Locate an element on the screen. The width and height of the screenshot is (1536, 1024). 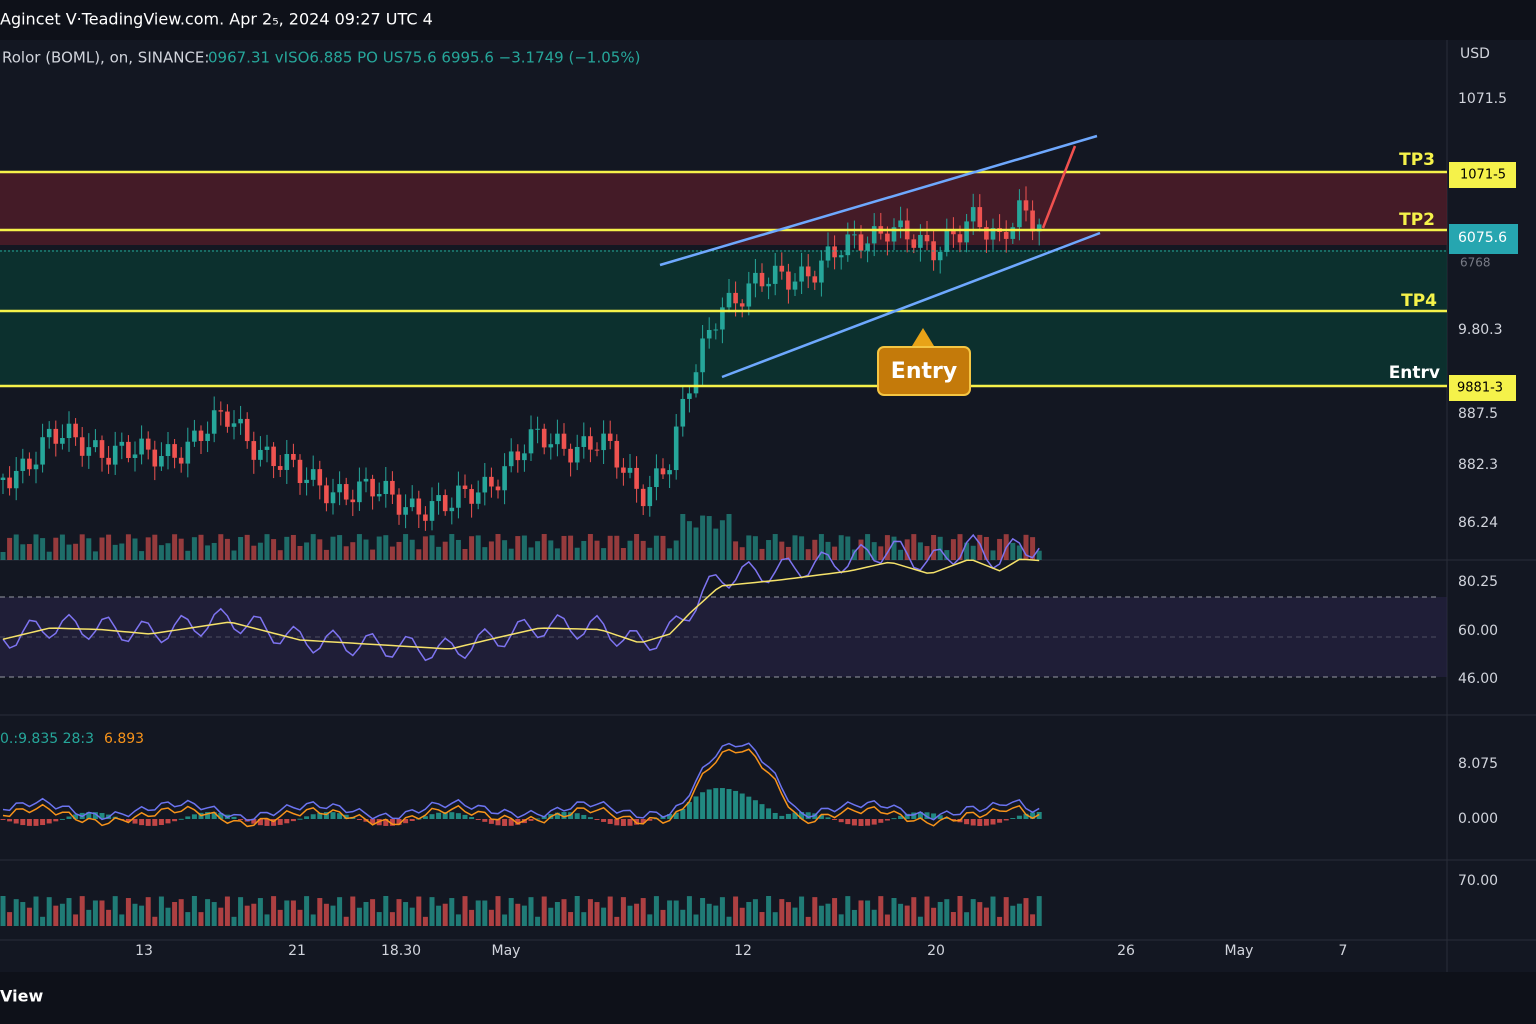
time-label: May is located at coordinates (1239, 951).